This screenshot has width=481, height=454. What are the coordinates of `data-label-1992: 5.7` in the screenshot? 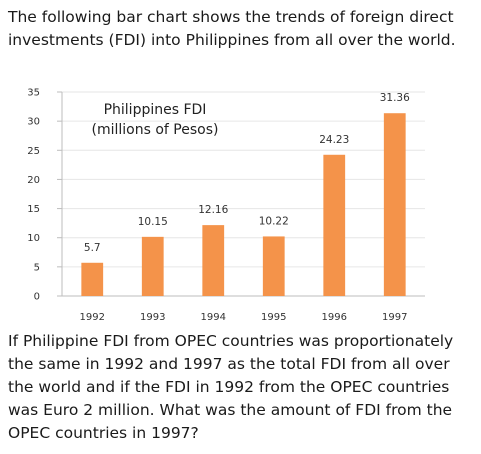 It's located at (92, 248).